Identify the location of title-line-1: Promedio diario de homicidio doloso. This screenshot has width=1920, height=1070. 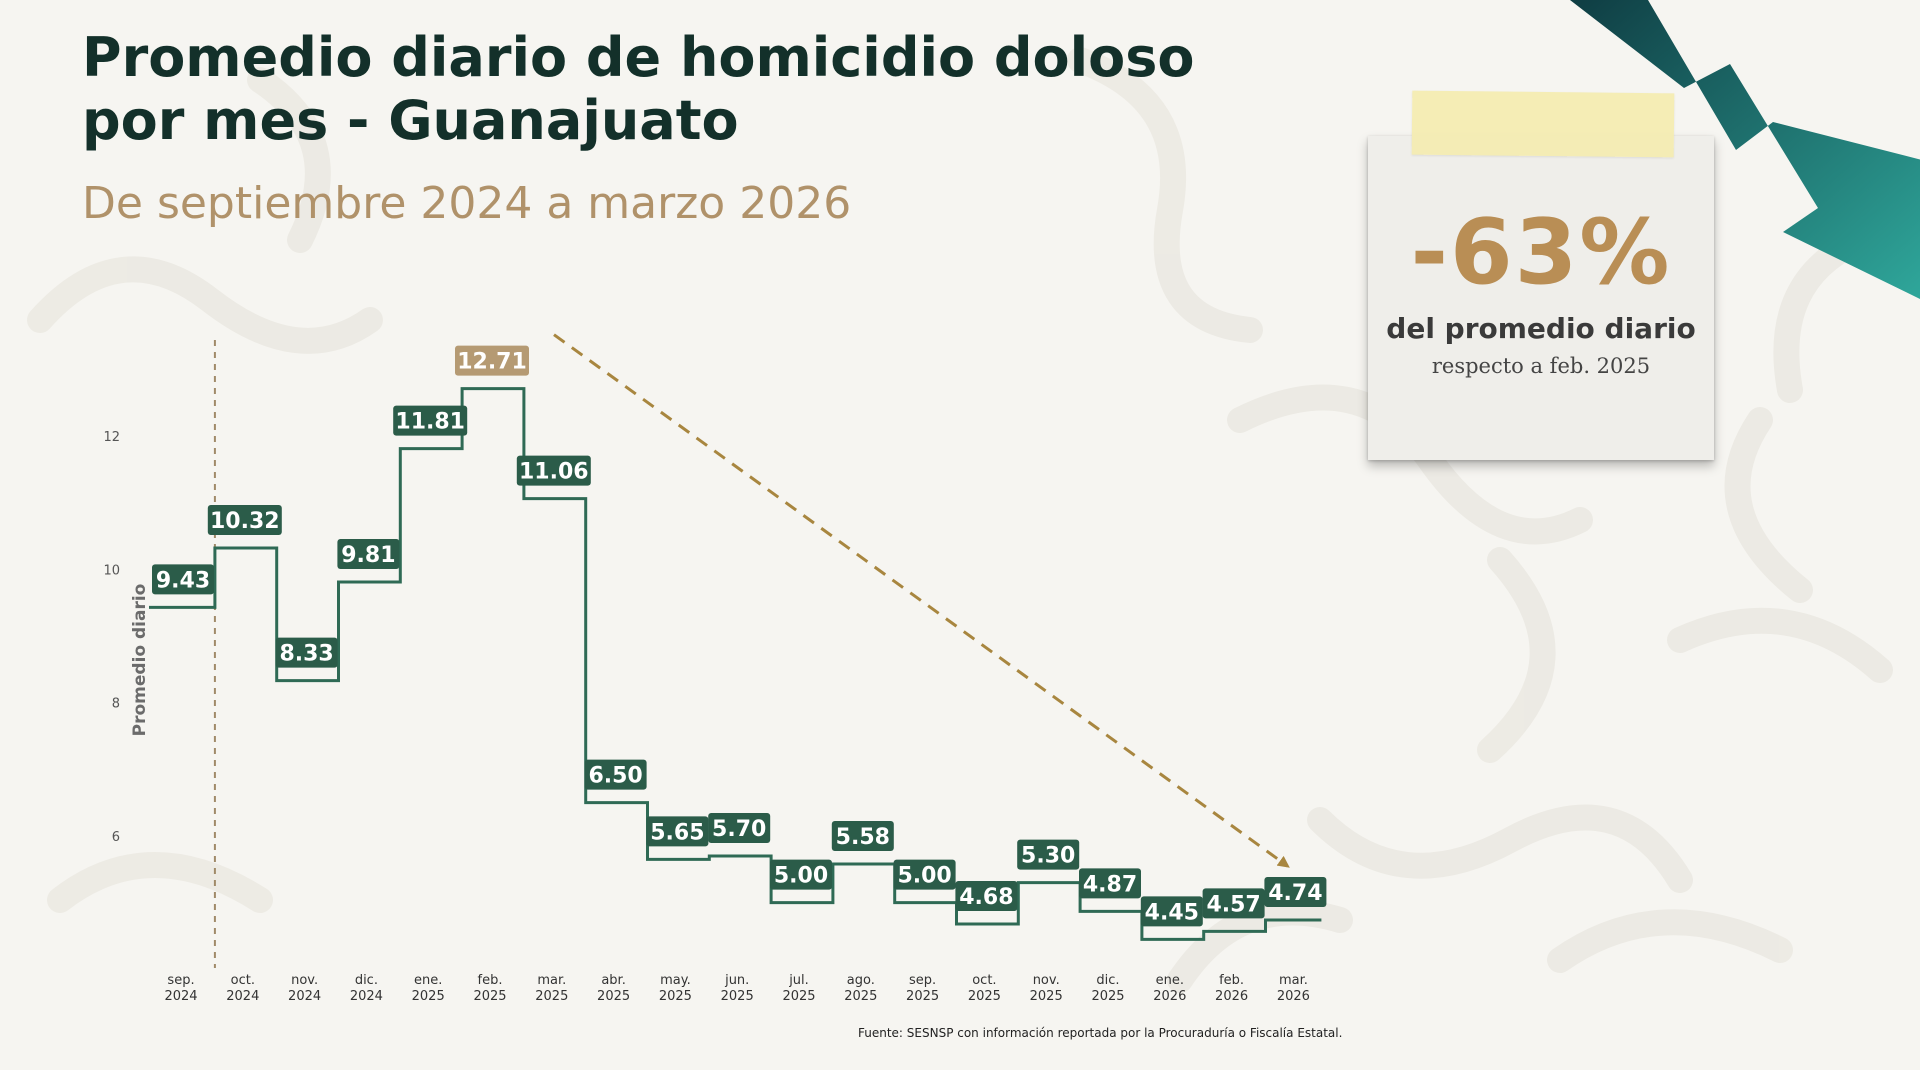
(638, 57).